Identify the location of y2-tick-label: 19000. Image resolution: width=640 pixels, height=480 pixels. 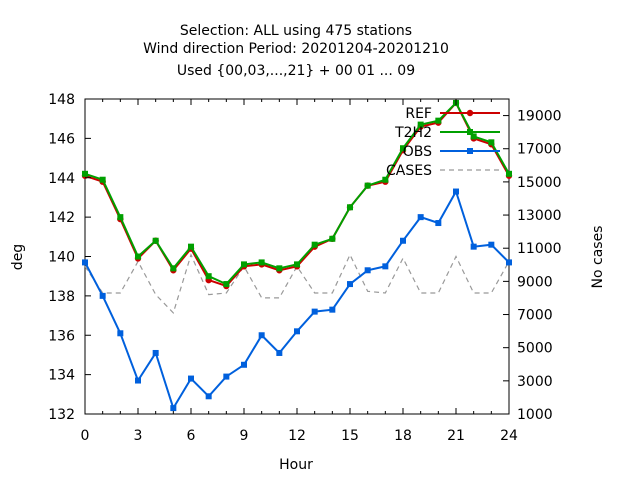
(539, 117).